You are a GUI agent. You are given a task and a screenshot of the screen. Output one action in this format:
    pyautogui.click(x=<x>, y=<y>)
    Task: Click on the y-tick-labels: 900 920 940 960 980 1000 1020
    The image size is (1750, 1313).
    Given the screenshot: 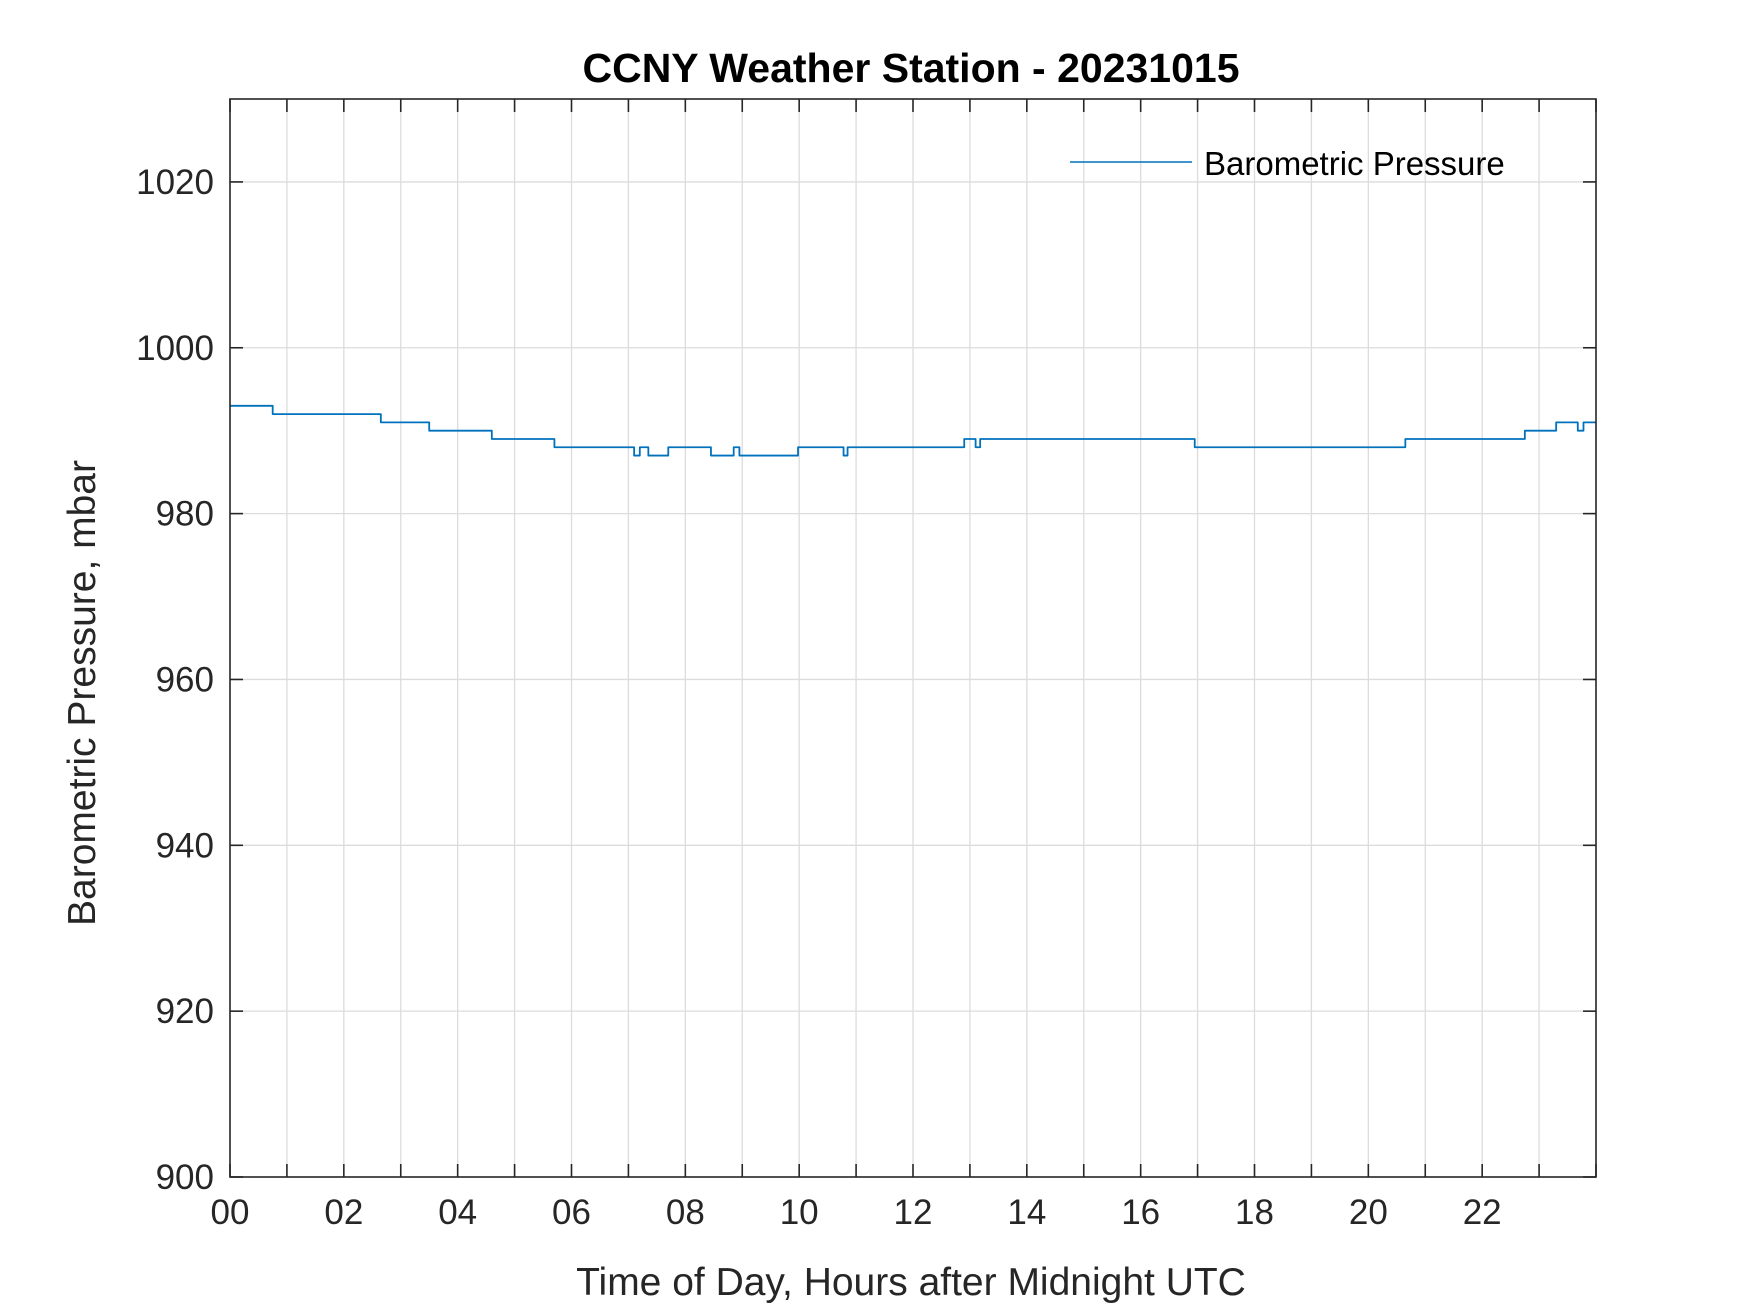 What is the action you would take?
    pyautogui.click(x=175, y=680)
    